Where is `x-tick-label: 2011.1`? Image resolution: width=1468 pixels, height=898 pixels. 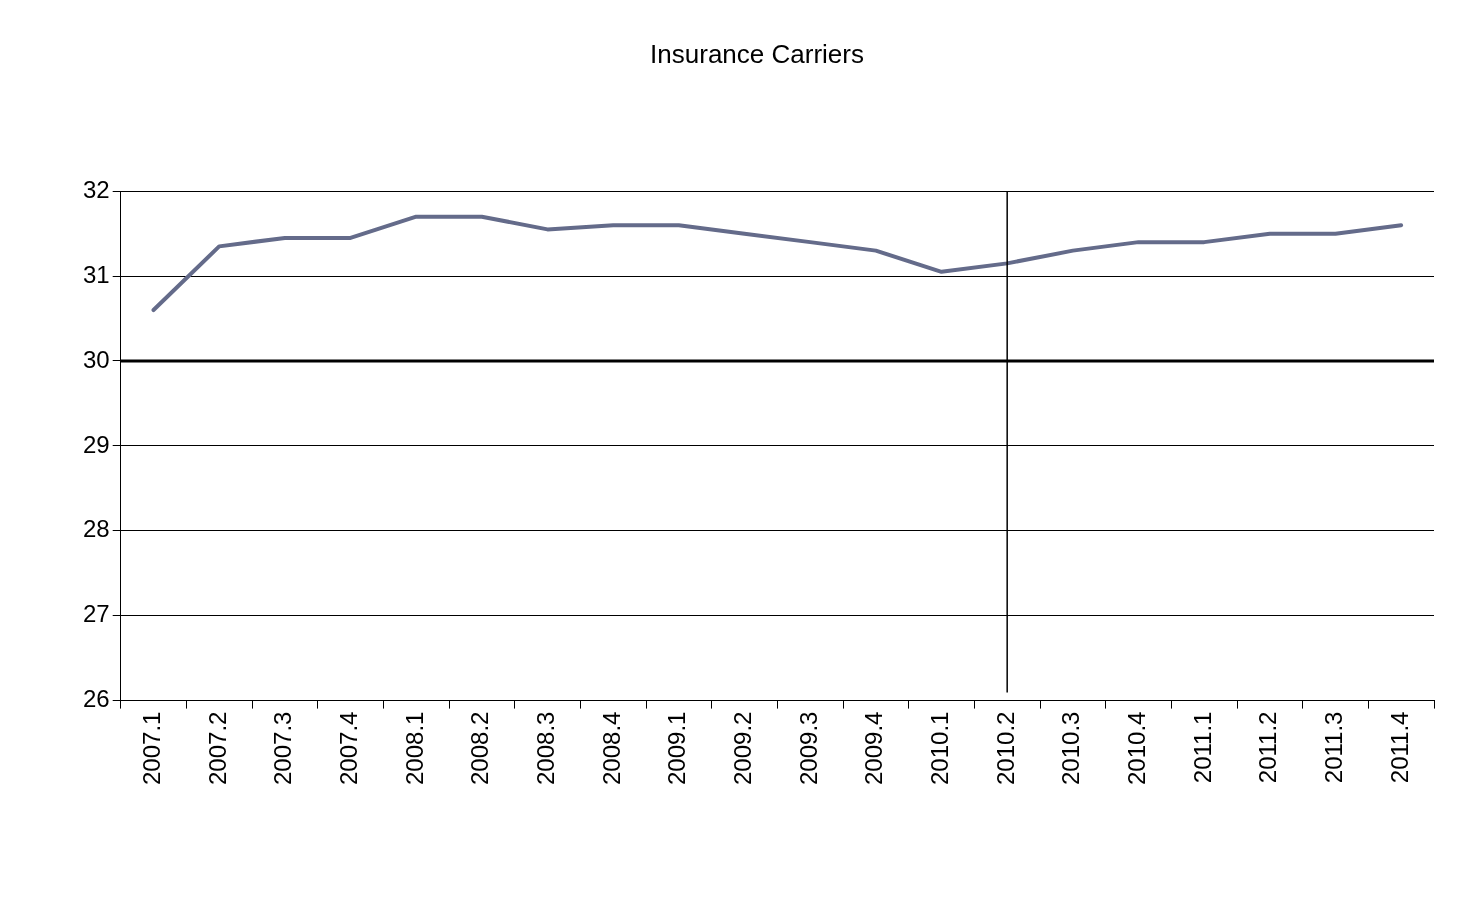 x-tick-label: 2011.1 is located at coordinates (1202, 747).